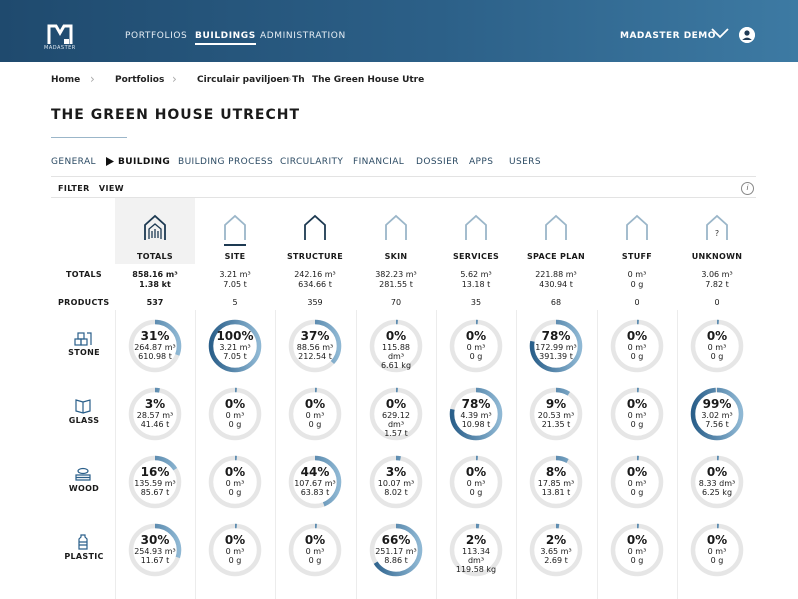 This screenshot has height=599, width=798. Describe the element at coordinates (476, 284) in the screenshot. I see `total-mass: 13.18 t` at that location.